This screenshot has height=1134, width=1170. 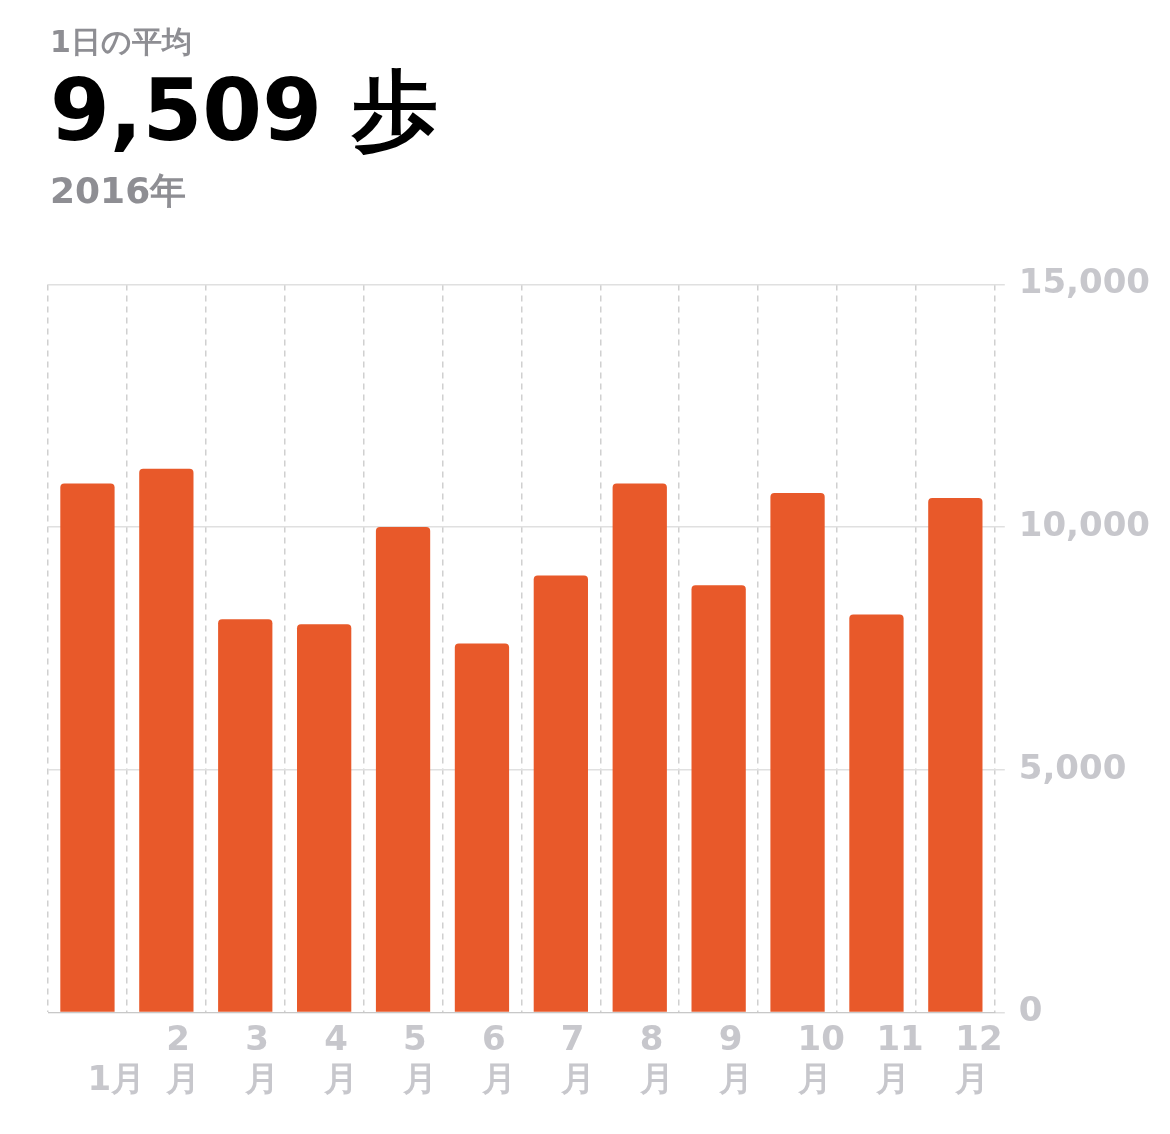 I want to click on y-tick-label: 5,000, so click(x=1072, y=766).